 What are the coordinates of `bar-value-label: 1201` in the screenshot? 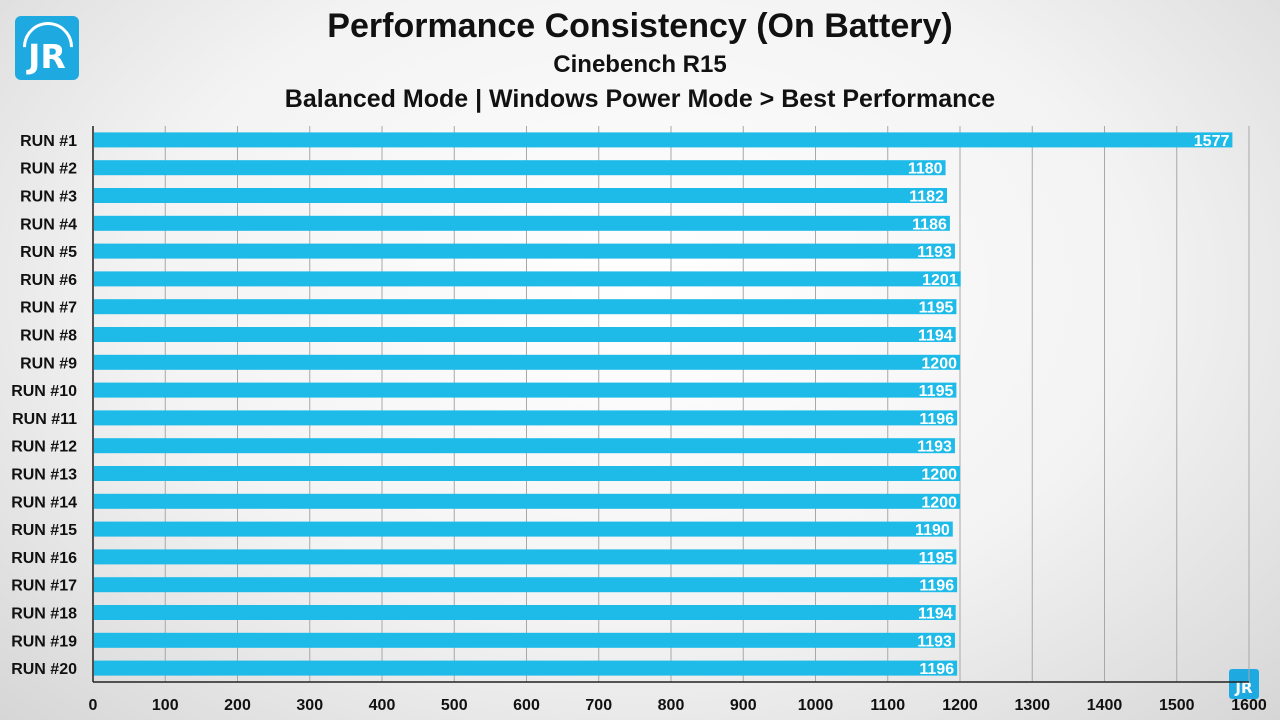 It's located at (940, 280).